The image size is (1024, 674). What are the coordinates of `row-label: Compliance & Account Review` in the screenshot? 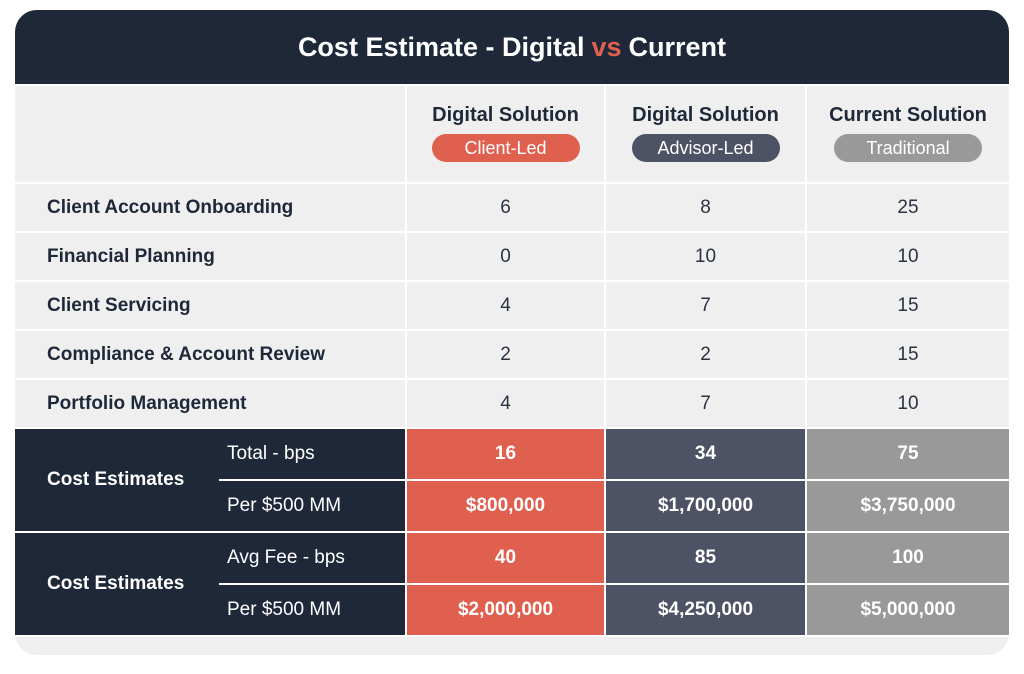 It's located at (211, 354).